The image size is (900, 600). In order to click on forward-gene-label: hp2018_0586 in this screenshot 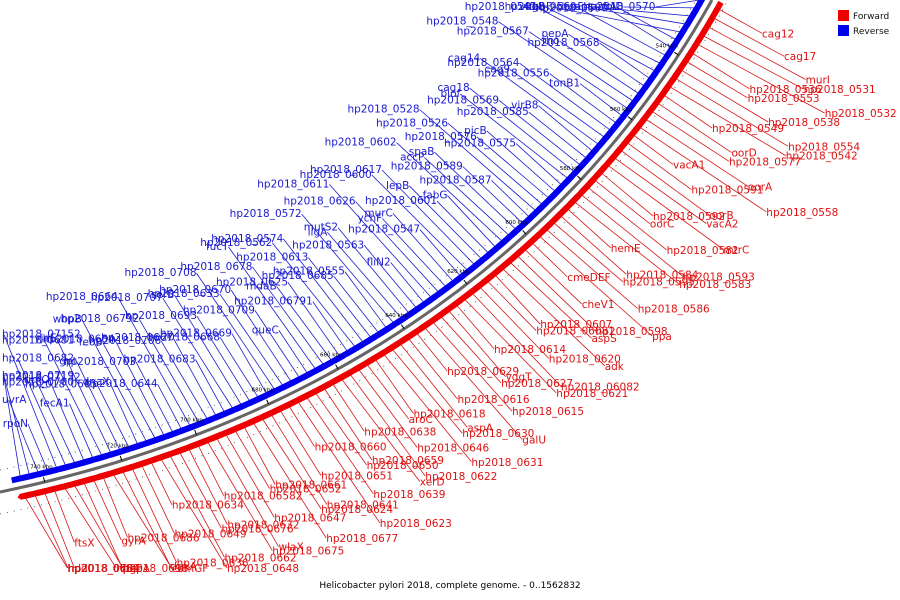, I will do `click(674, 310)`.